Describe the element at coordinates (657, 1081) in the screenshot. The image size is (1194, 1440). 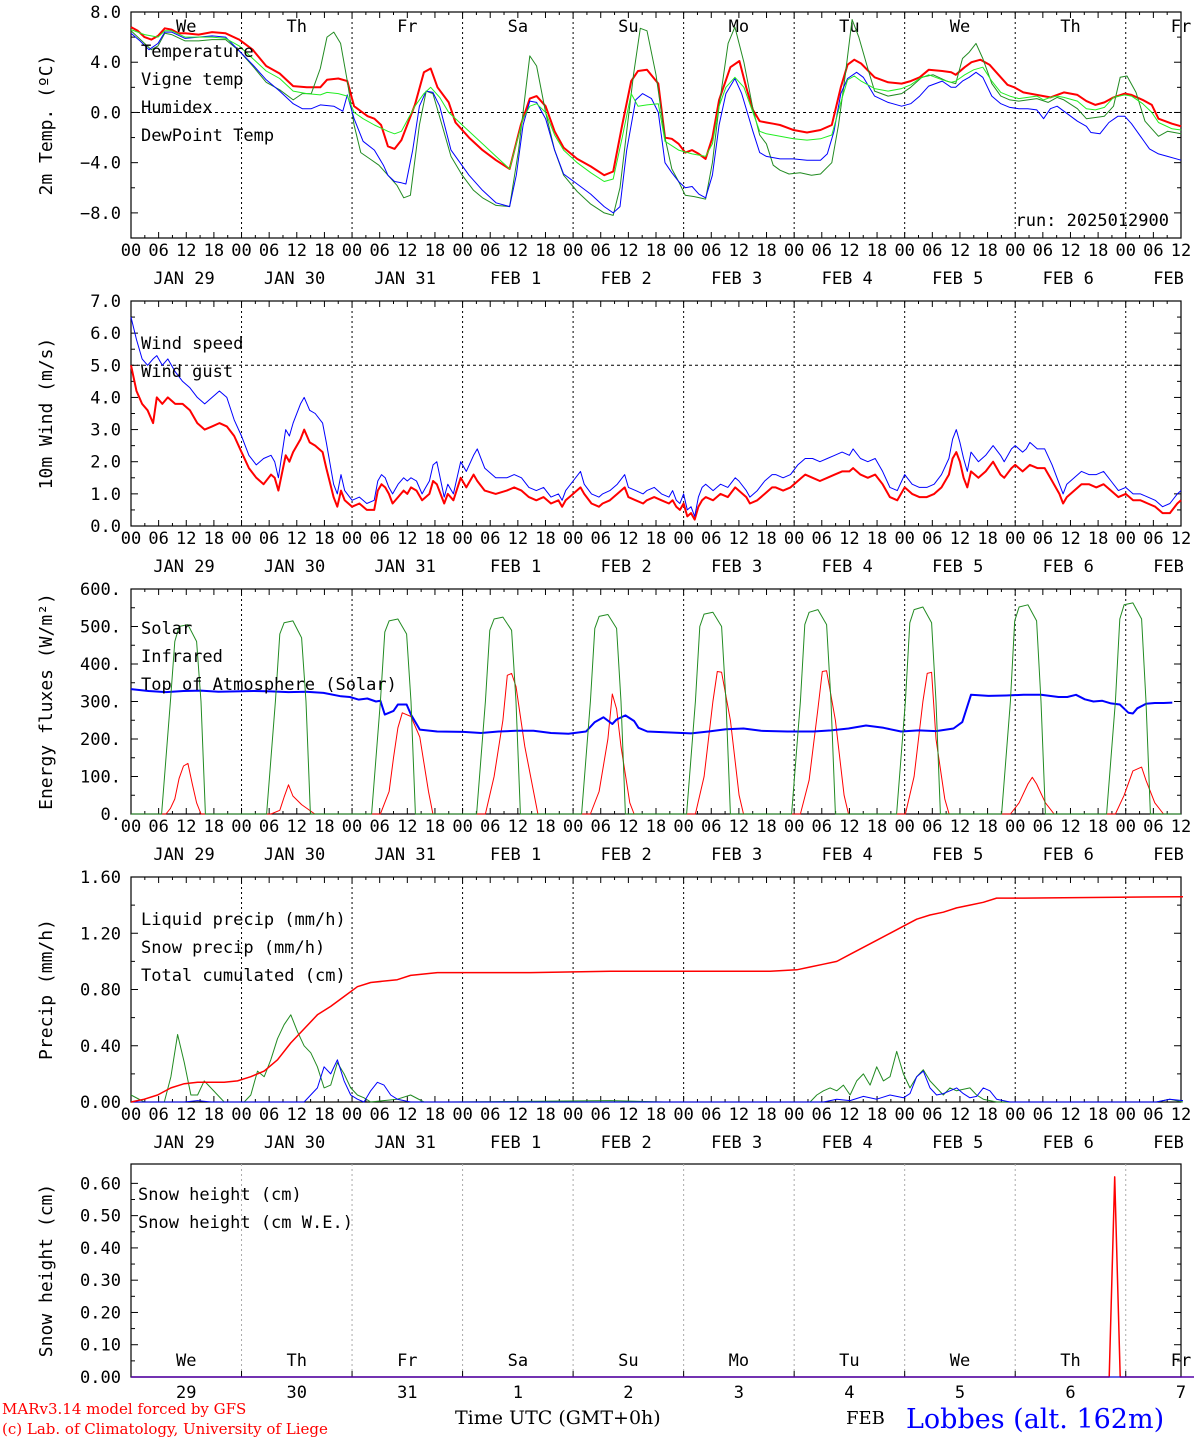
I see `series-line-snow-precip-mm-h` at that location.